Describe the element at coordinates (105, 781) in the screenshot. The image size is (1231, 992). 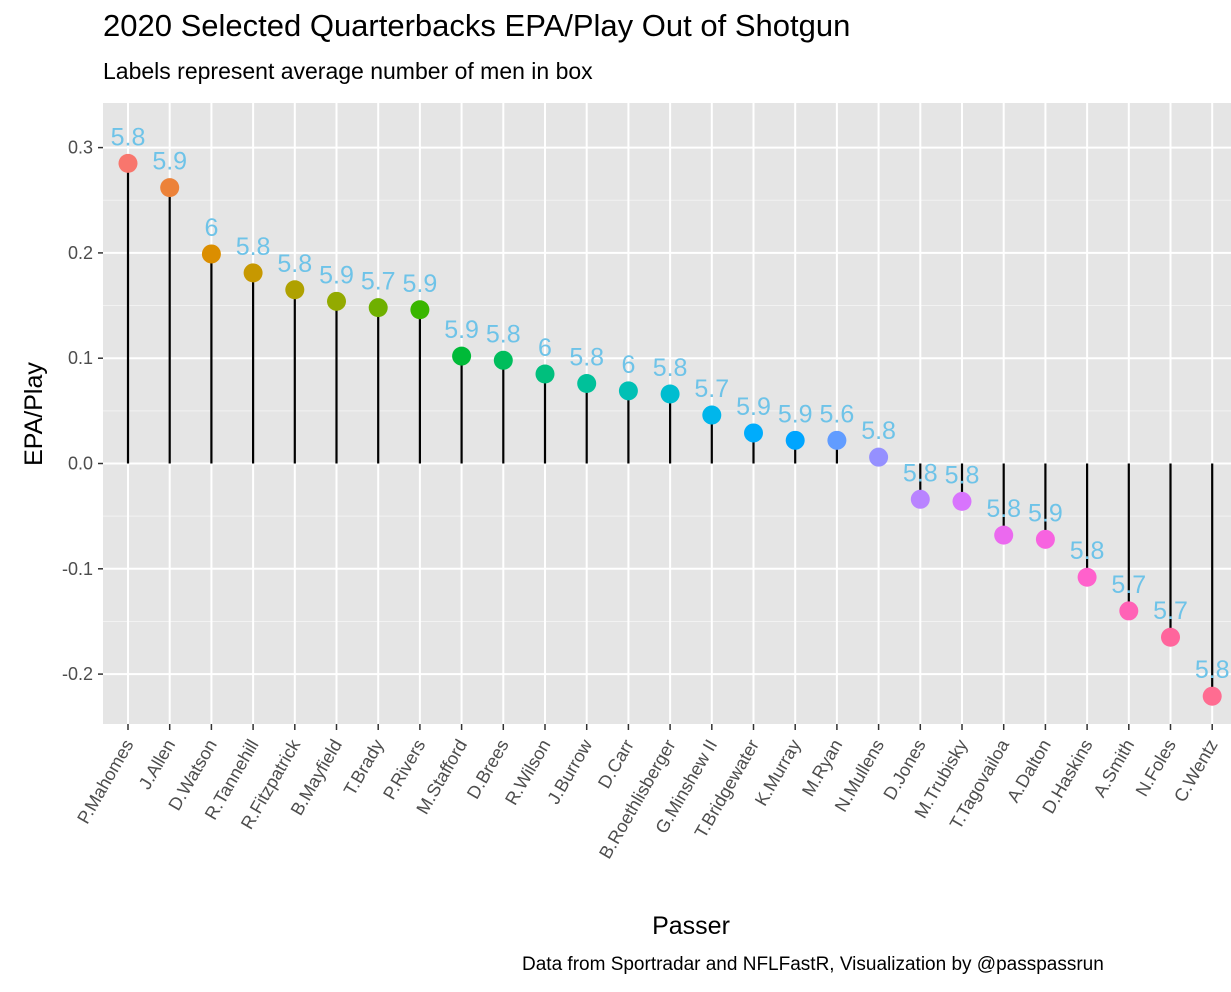
I see `x-tick-label: P.Mahomes` at that location.